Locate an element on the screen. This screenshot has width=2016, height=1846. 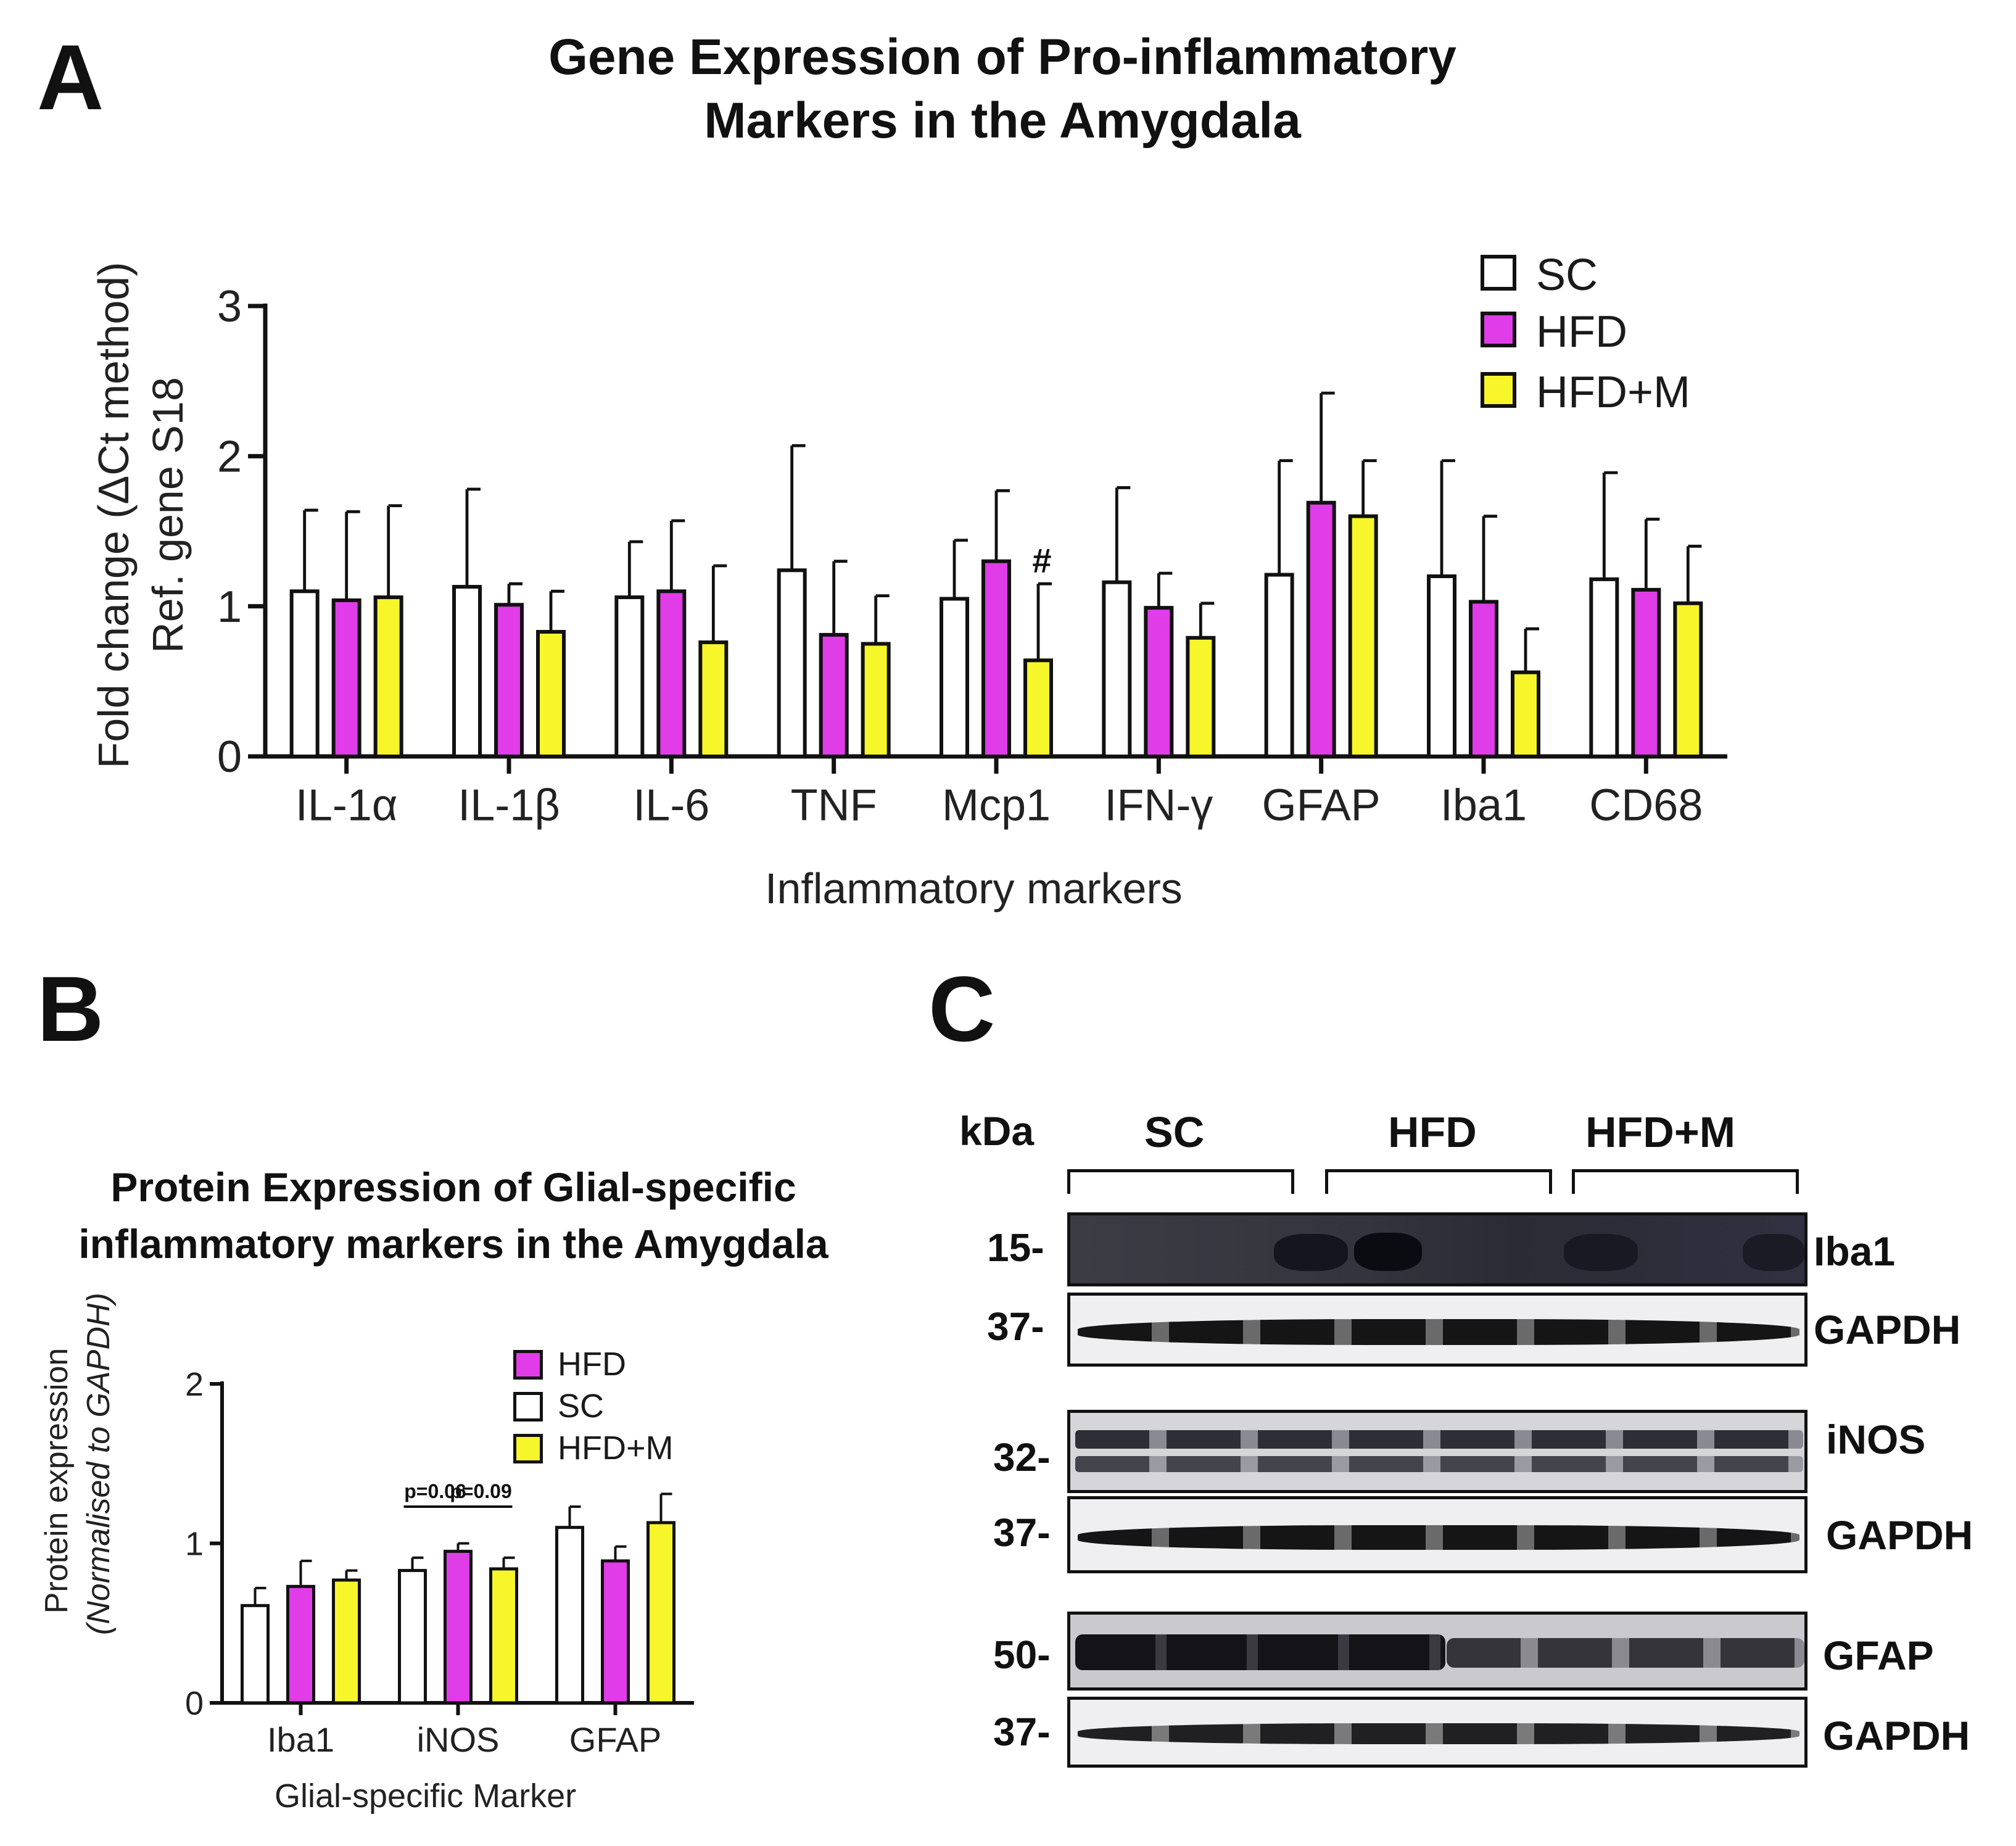
panel-b-xlabel: Glial-specific Marker is located at coordinates (426, 1796).